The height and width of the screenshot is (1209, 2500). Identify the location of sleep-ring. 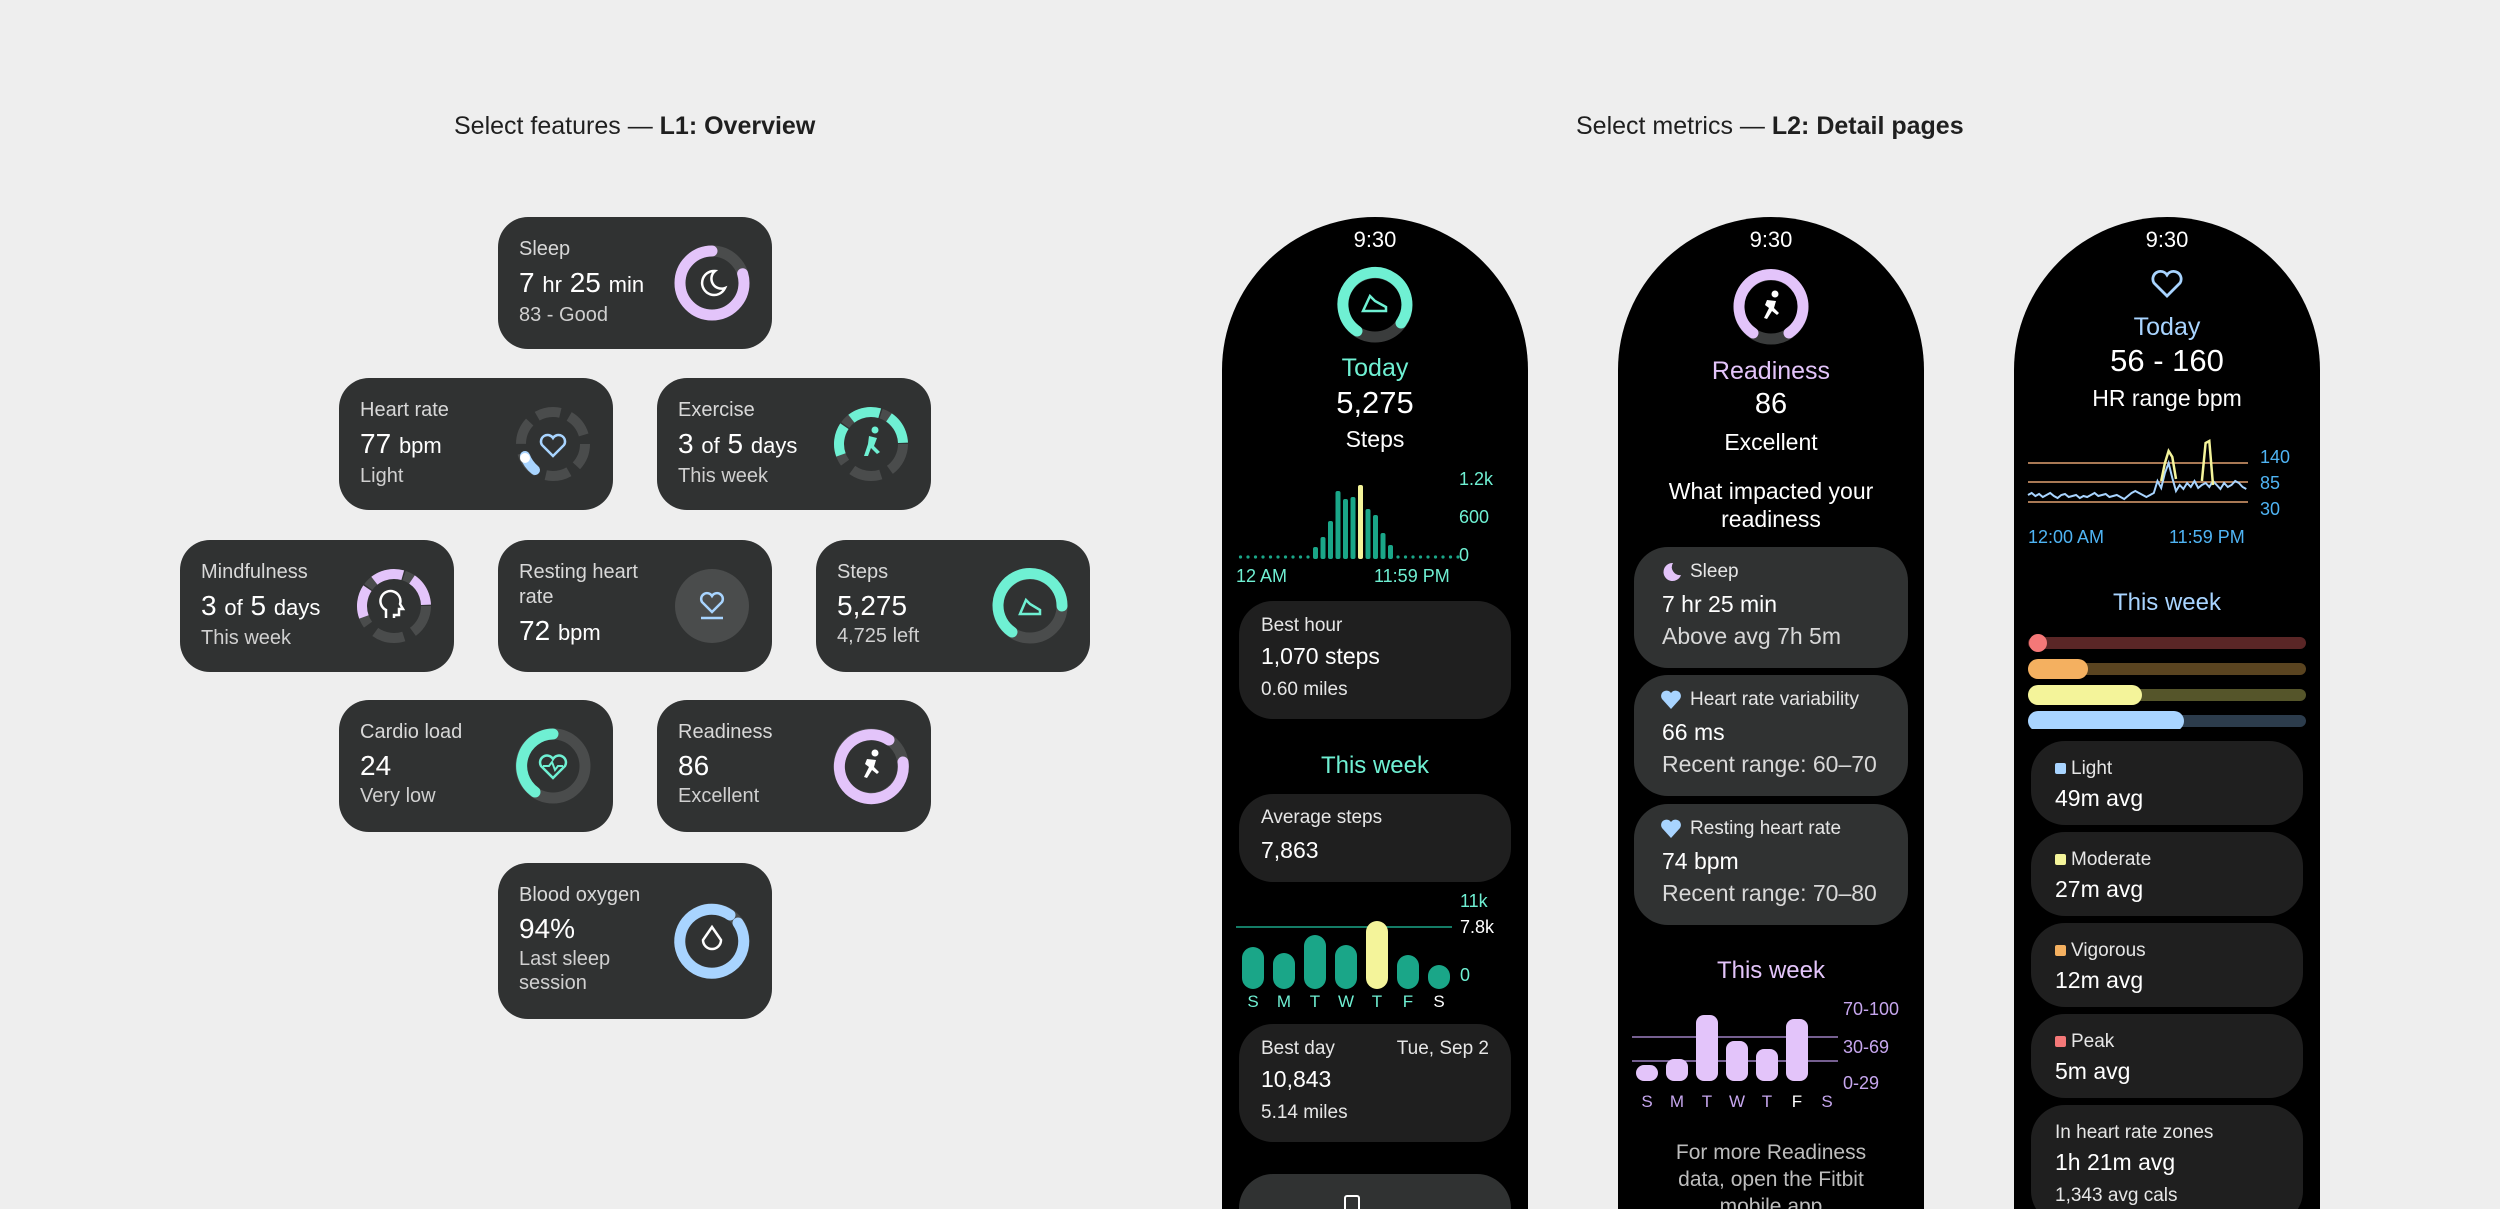
(712, 283).